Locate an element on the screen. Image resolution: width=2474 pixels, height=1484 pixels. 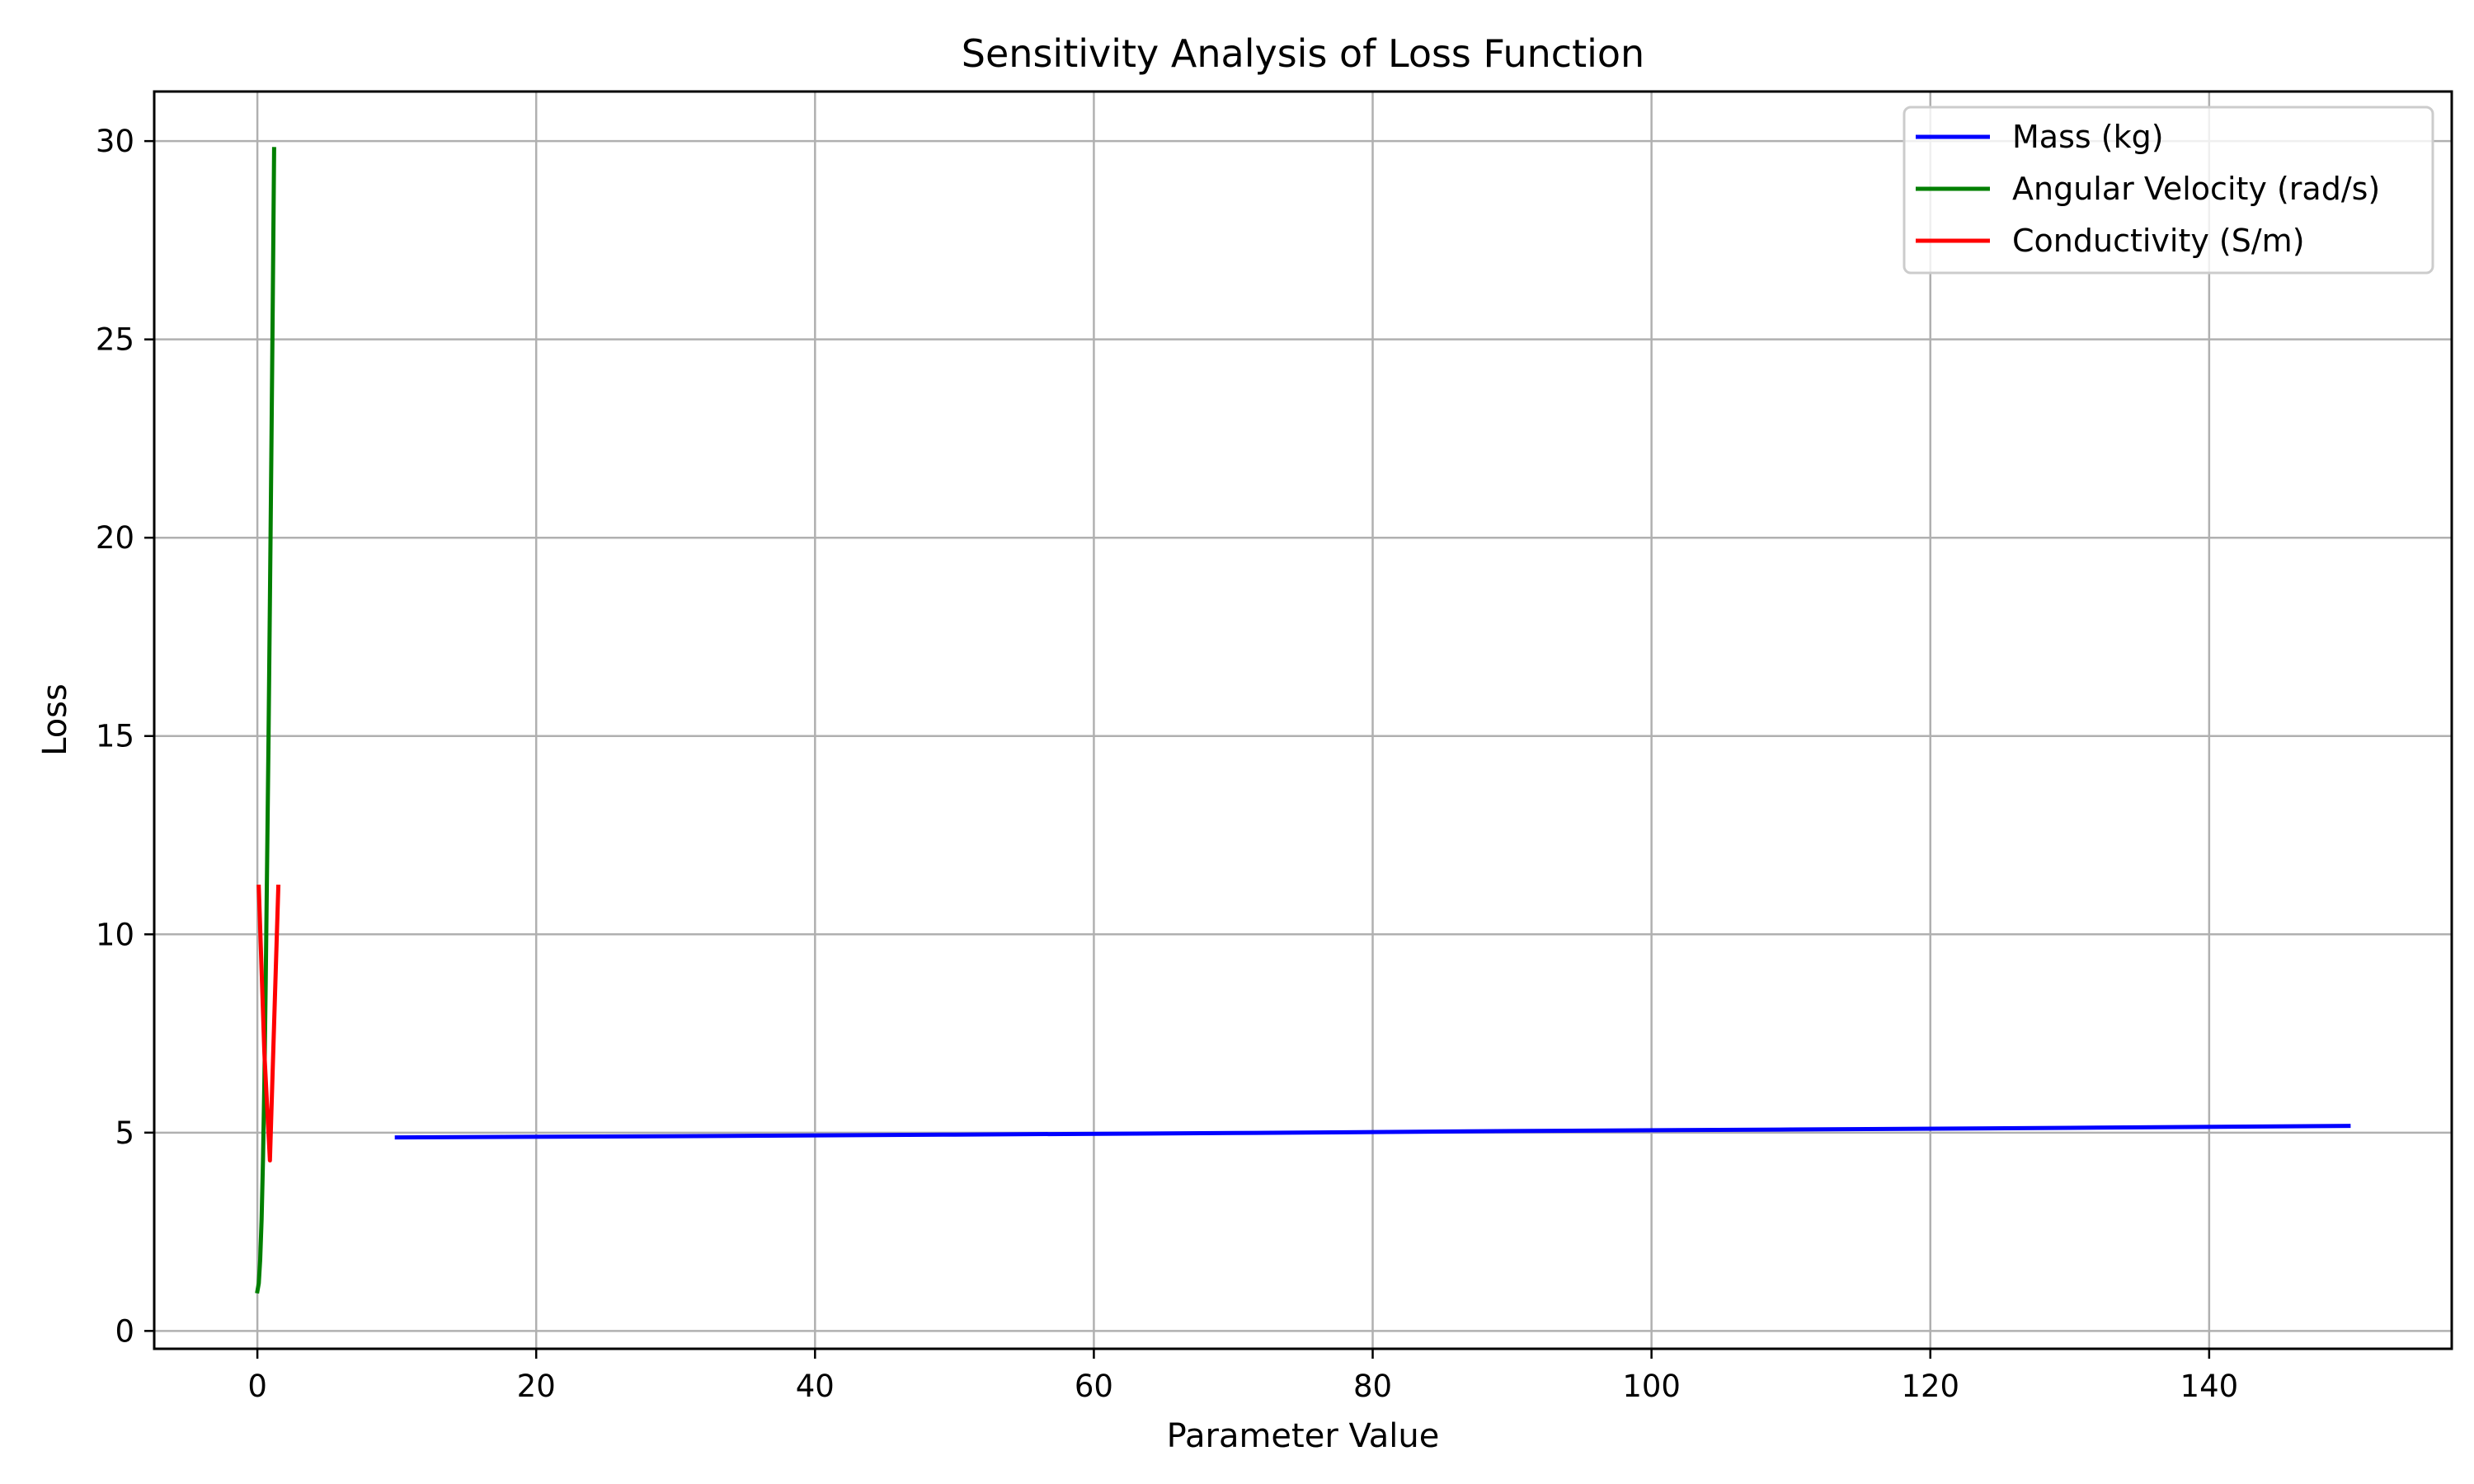
y-tick-label: 0 is located at coordinates (124, 1331).